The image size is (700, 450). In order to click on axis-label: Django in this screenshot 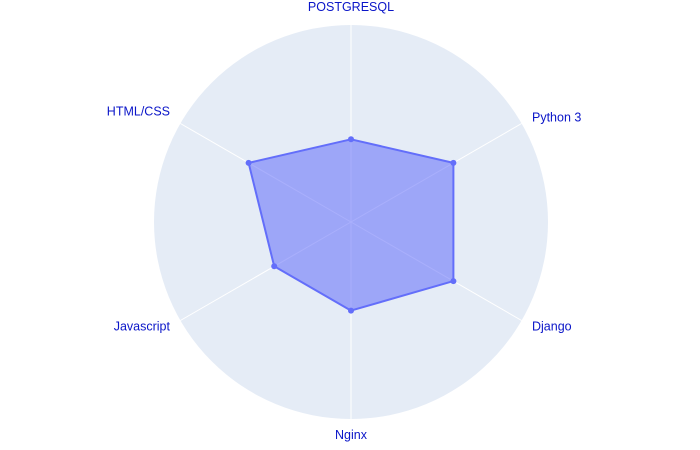, I will do `click(552, 327)`.